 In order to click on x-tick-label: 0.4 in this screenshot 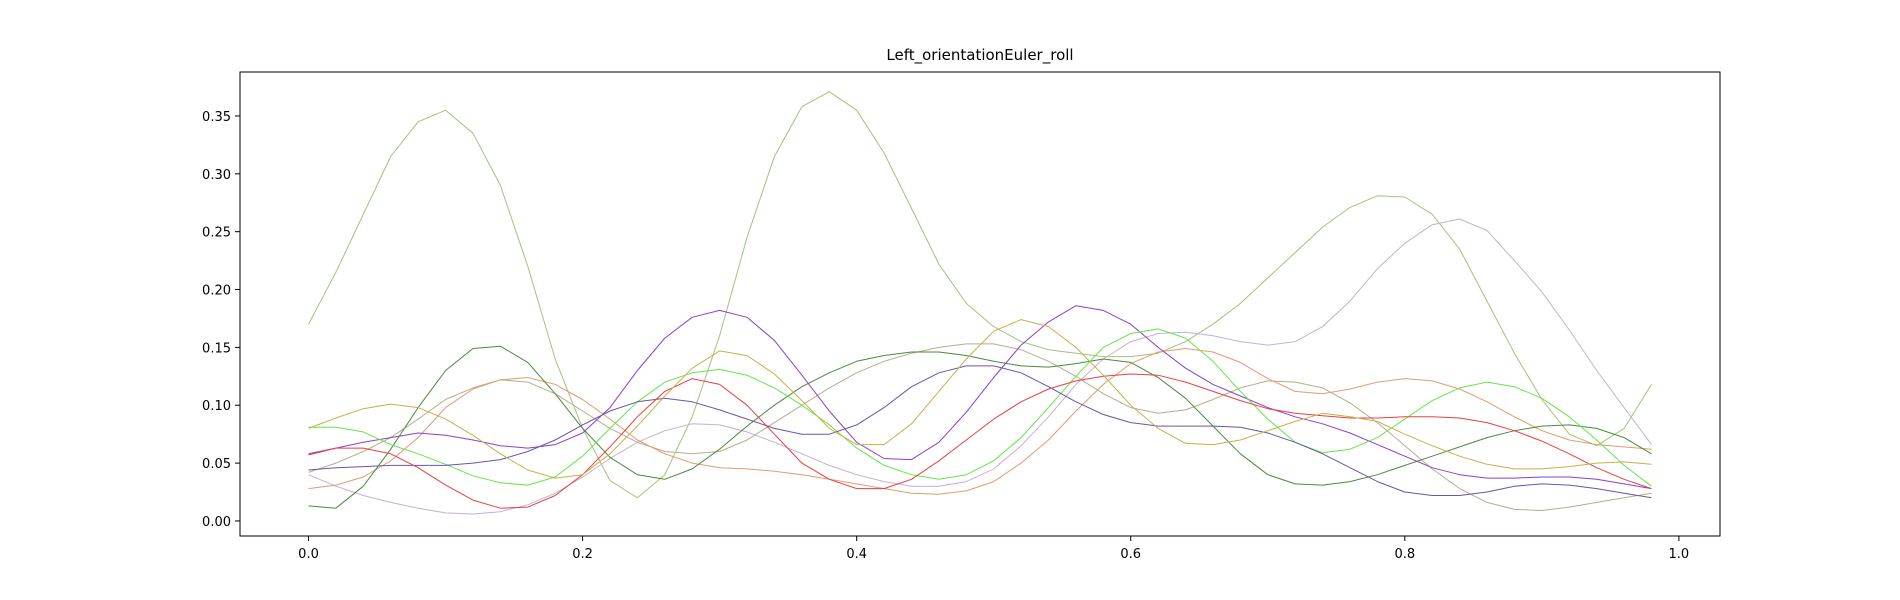, I will do `click(856, 554)`.